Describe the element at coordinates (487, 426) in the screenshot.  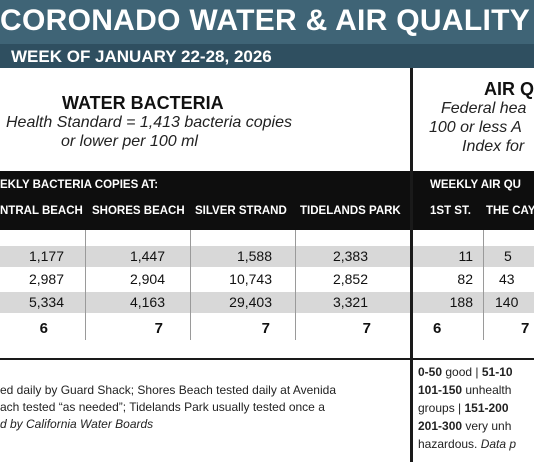
I see `aqi-label-very-unhealthy: very unh` at that location.